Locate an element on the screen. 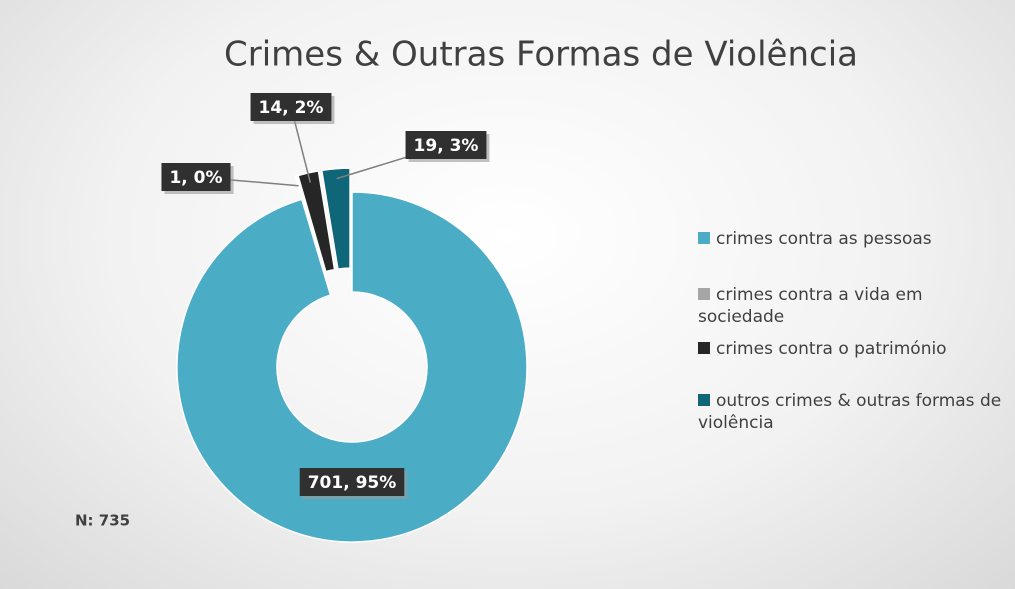  legend-label: crimes contra a vida em sociedade is located at coordinates (810, 306).